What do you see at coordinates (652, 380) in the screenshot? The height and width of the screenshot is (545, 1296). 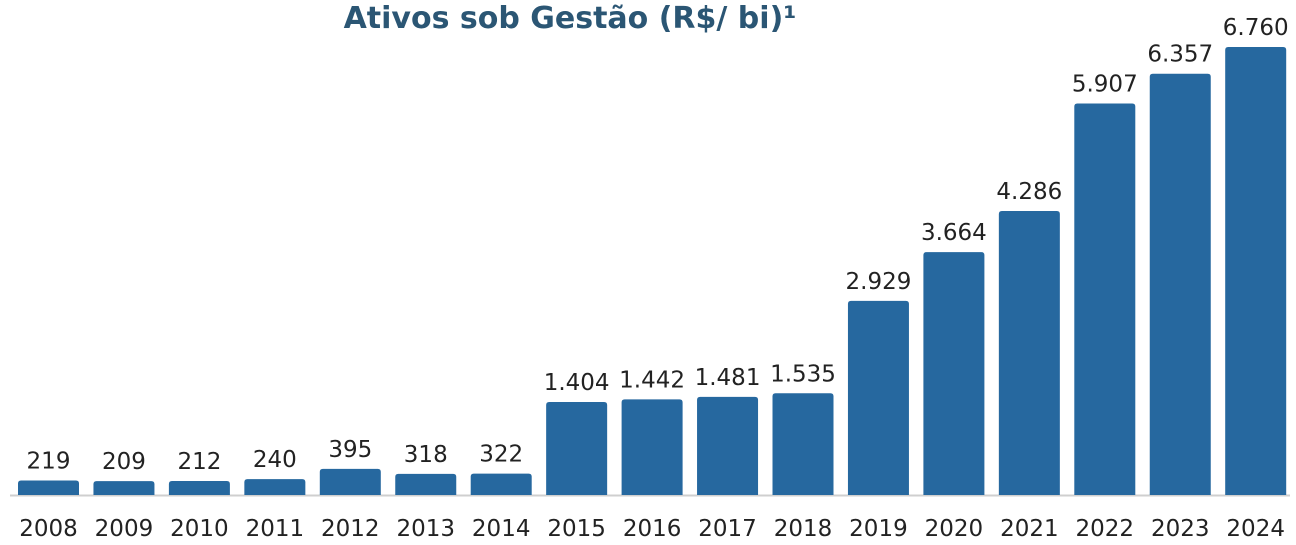 I see `value-label: 1.442` at bounding box center [652, 380].